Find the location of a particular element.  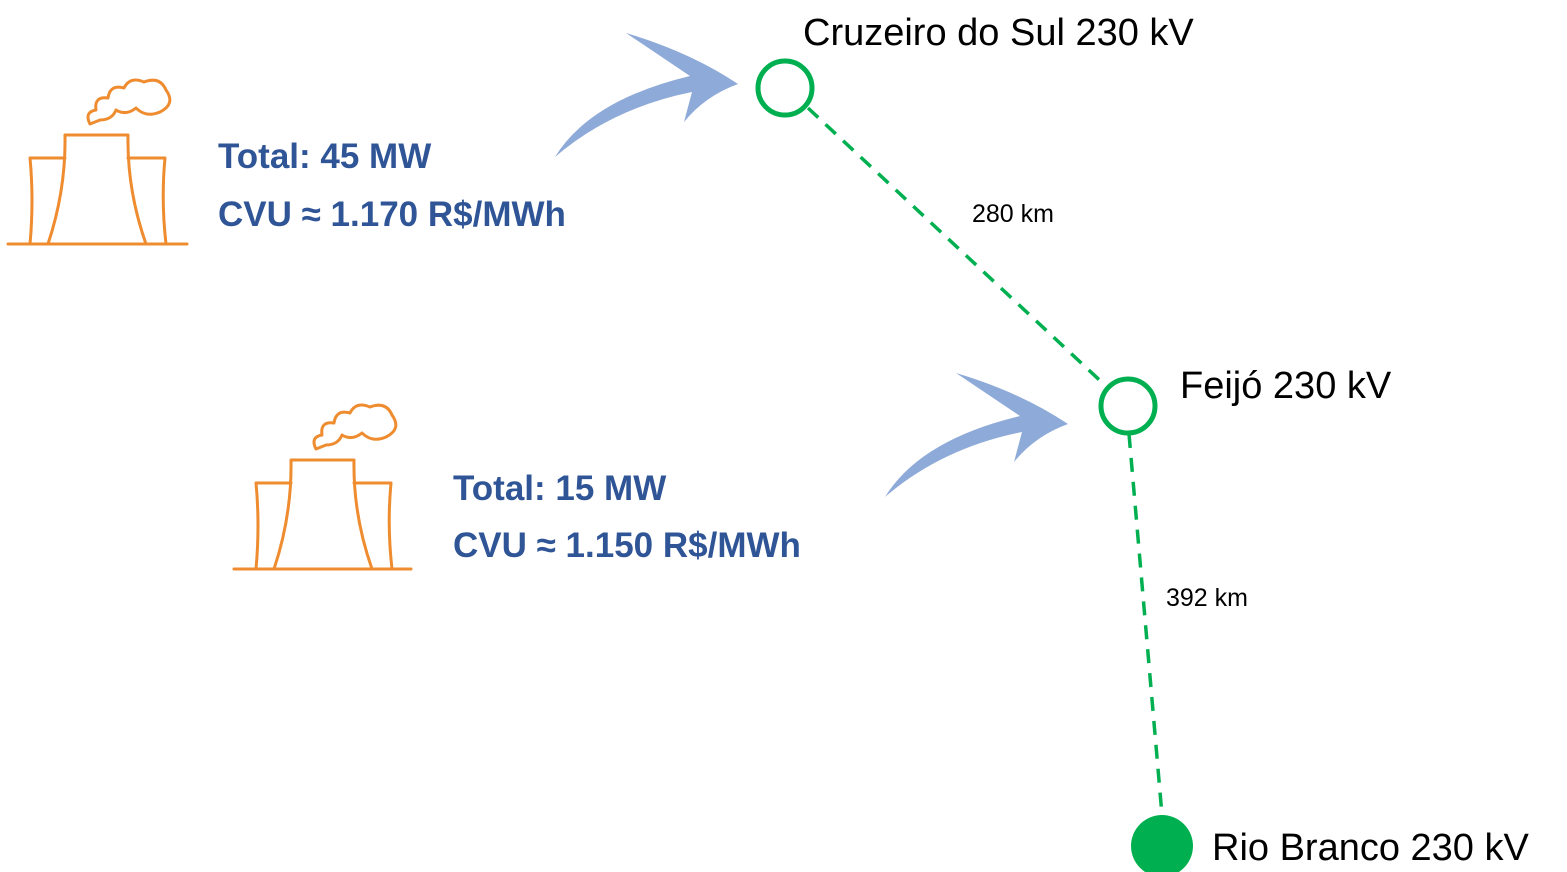

node-label: Feijó 230 kV is located at coordinates (1286, 386).